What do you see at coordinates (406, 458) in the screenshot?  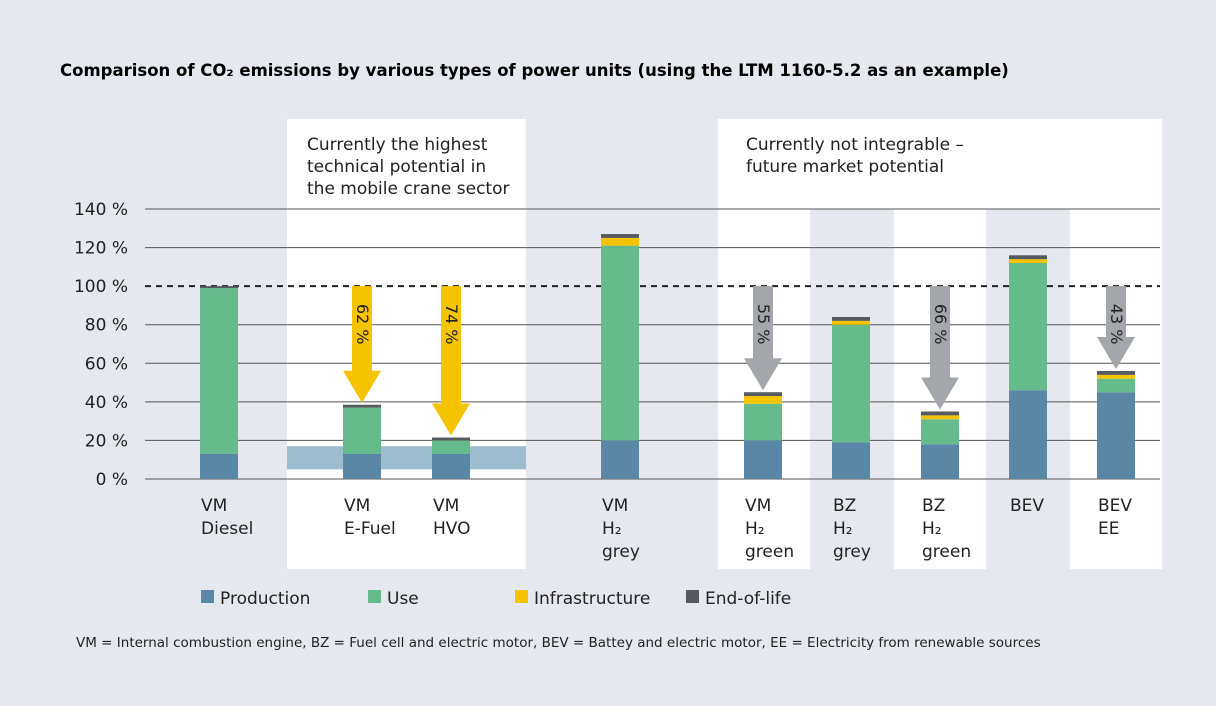 I see `reference-band` at bounding box center [406, 458].